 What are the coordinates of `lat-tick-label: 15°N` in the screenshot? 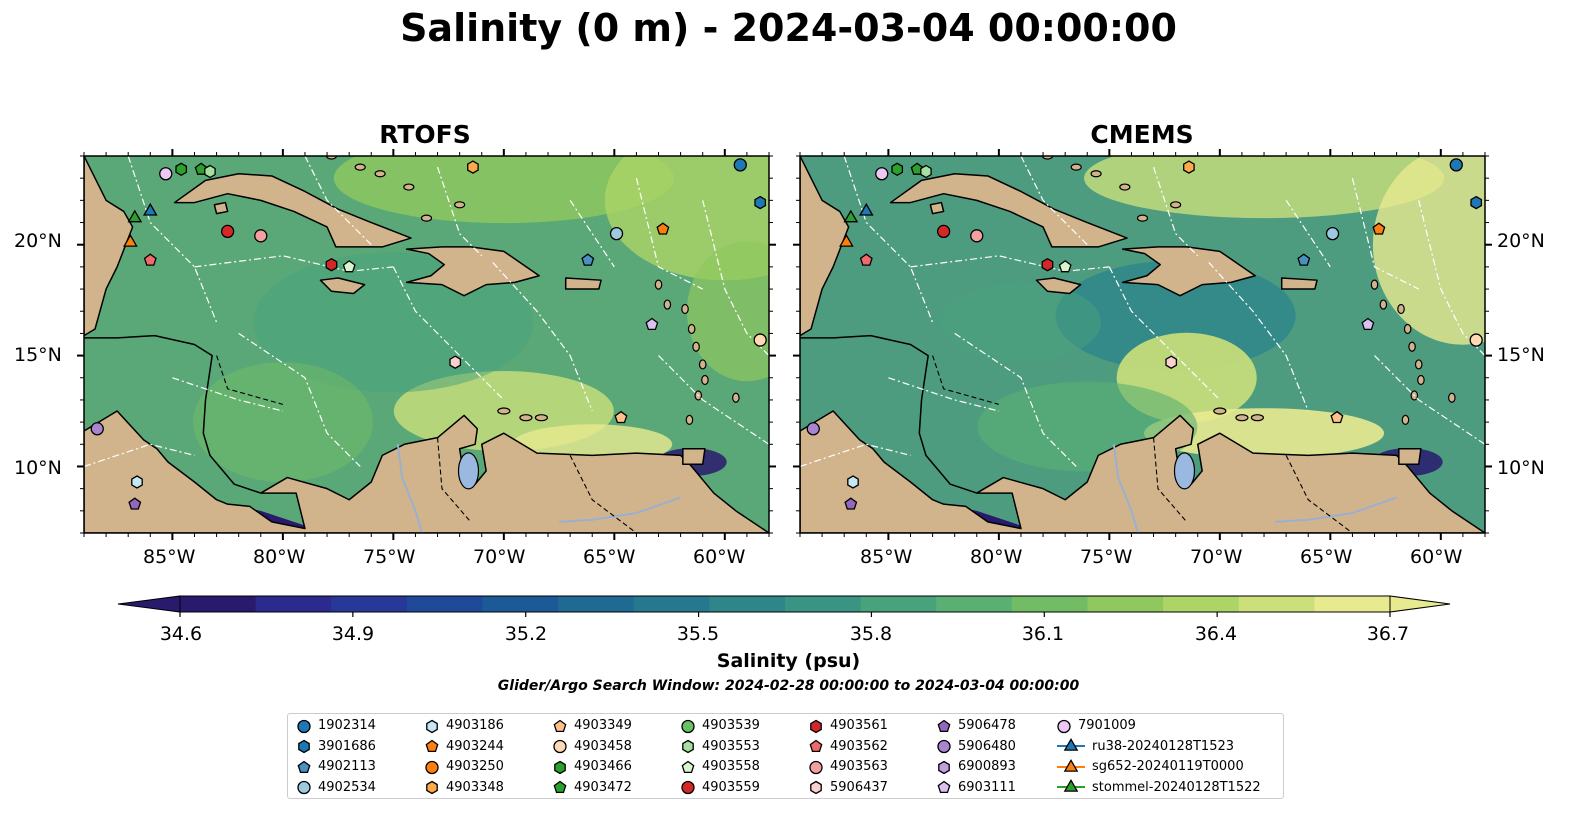 It's located at (1521, 355).